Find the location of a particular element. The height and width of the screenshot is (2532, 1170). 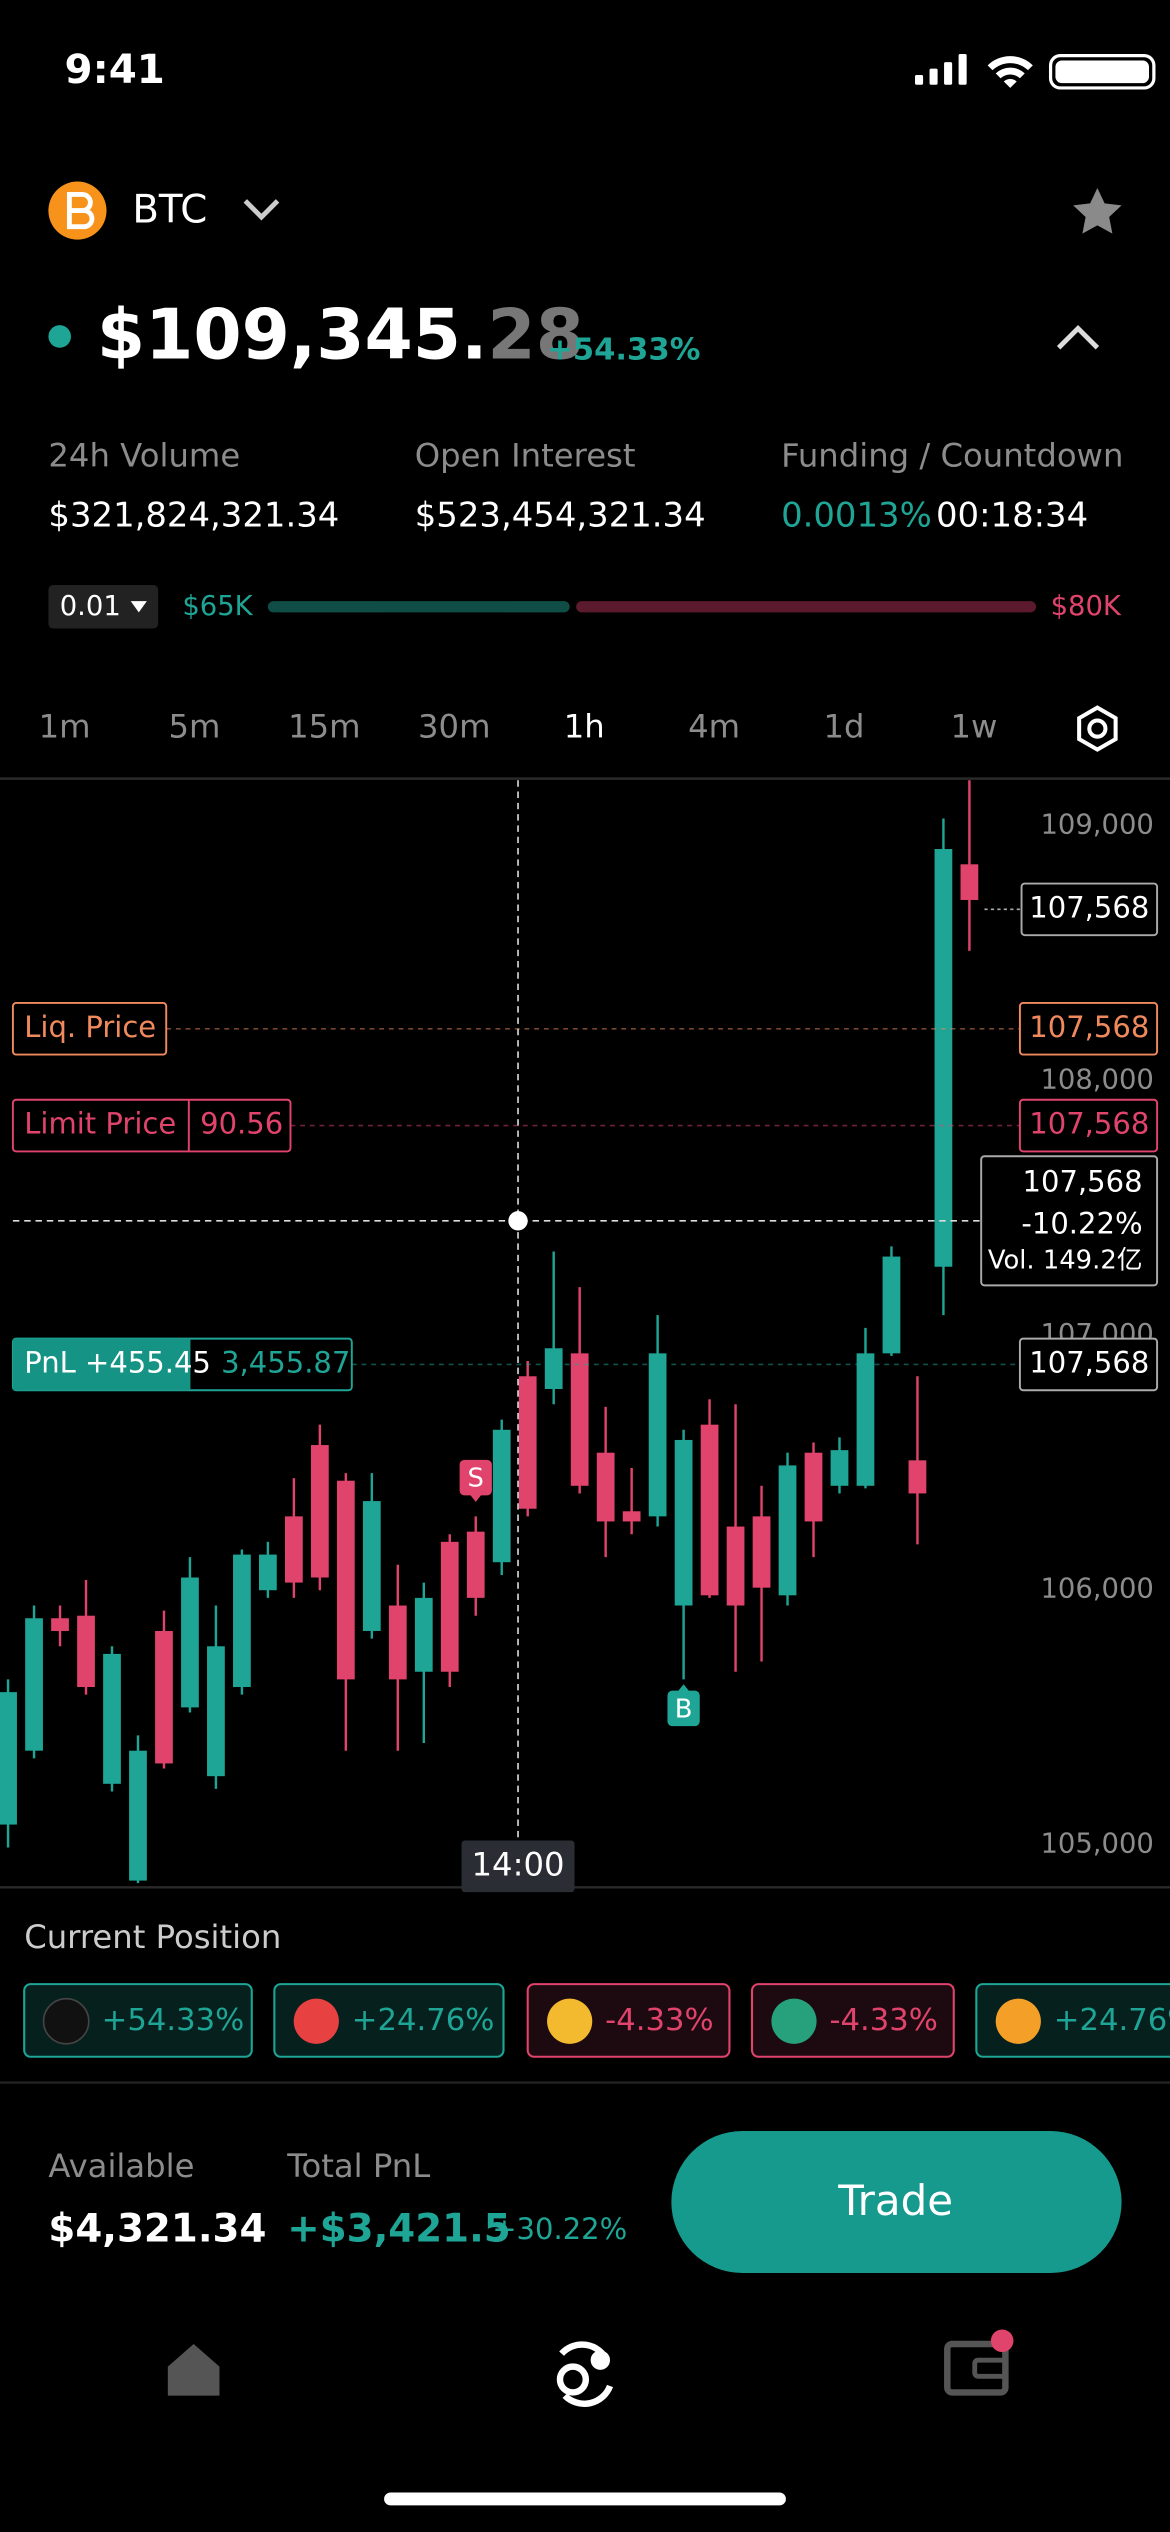

pnl-label: Total PnL is located at coordinates (358, 2166).